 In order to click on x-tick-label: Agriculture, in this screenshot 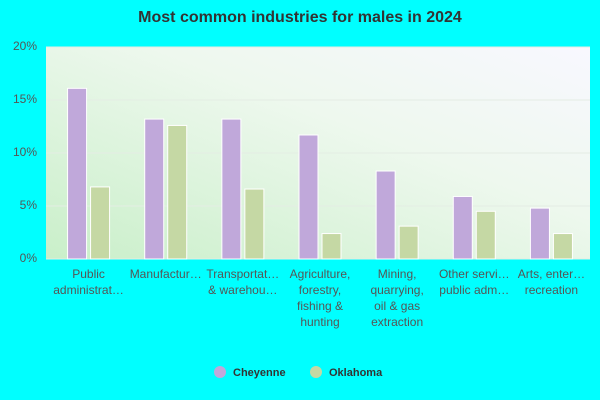, I will do `click(320, 274)`.